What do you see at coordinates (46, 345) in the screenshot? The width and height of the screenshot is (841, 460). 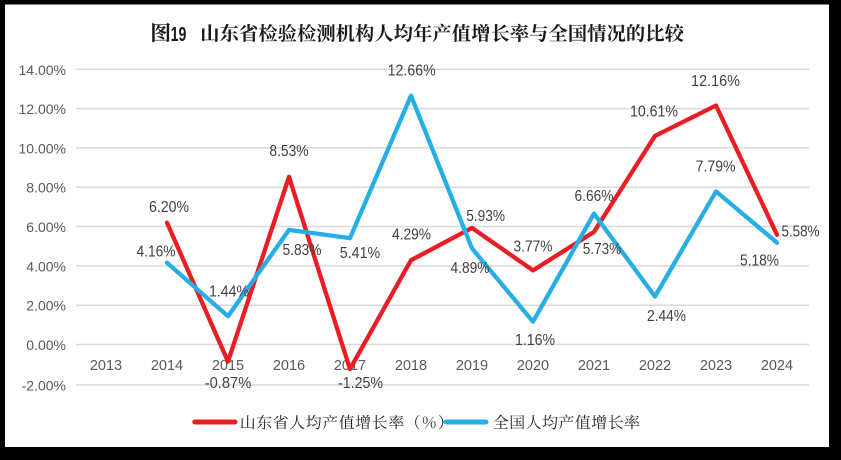 I see `svg-text: 0.00%` at bounding box center [46, 345].